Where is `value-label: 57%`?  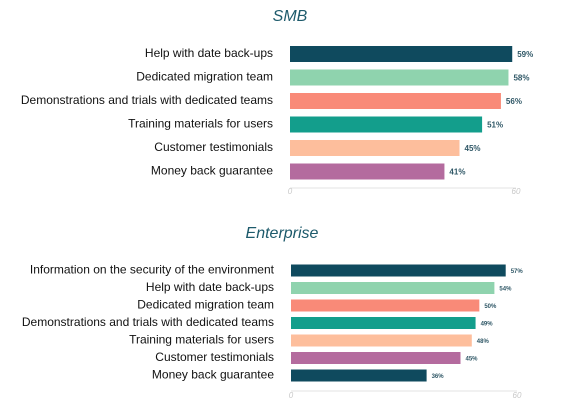 value-label: 57% is located at coordinates (517, 272).